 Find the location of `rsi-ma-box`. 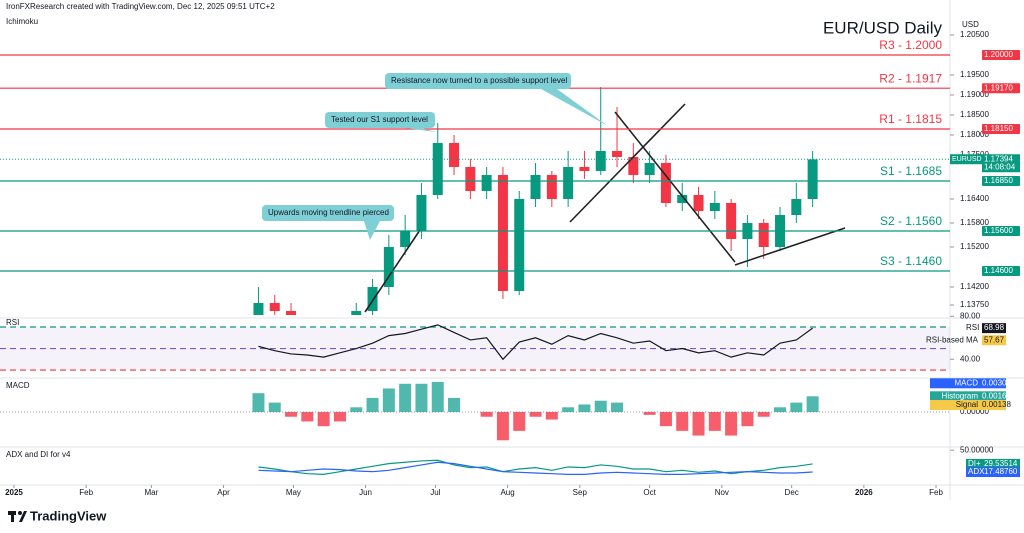

rsi-ma-box is located at coordinates (994, 340).